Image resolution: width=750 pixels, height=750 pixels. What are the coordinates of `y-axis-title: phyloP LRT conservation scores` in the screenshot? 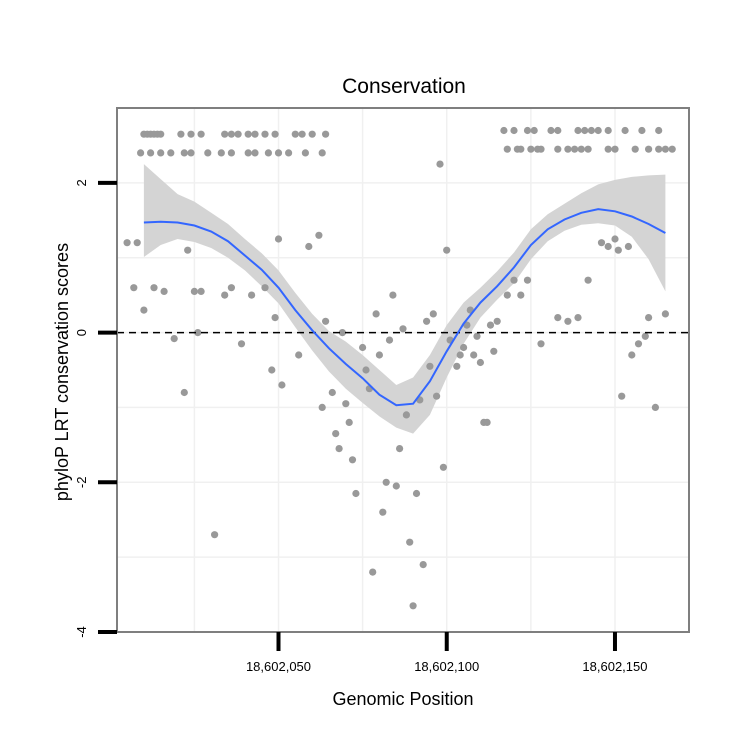 It's located at (62, 372).